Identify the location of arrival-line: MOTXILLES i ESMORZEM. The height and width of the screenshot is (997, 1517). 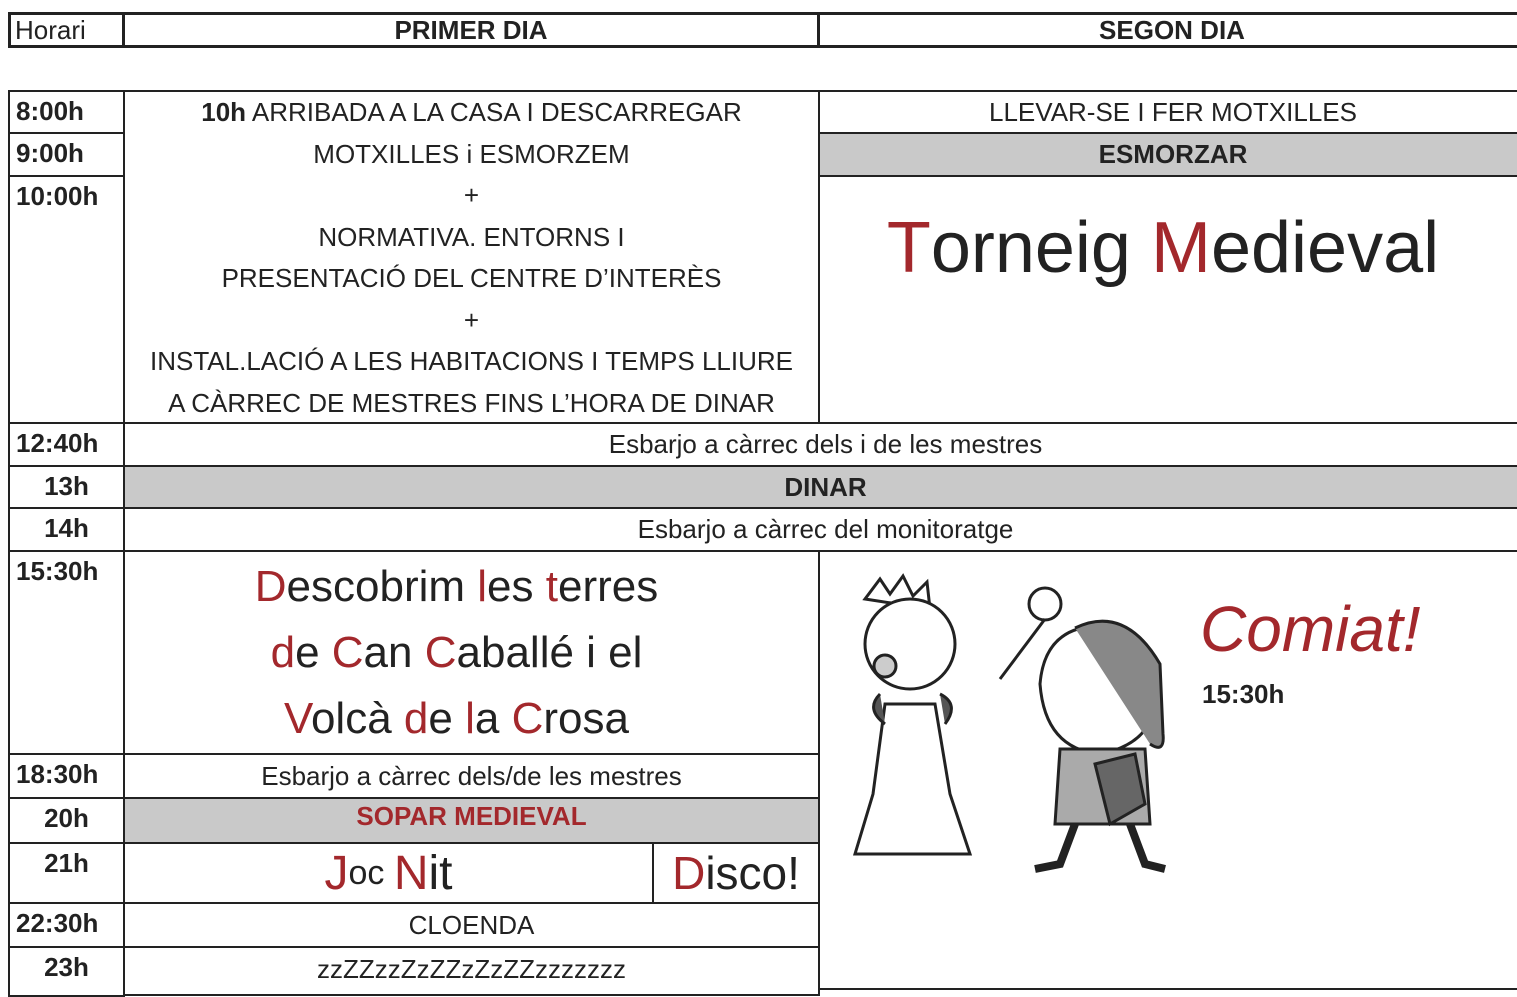
(471, 153).